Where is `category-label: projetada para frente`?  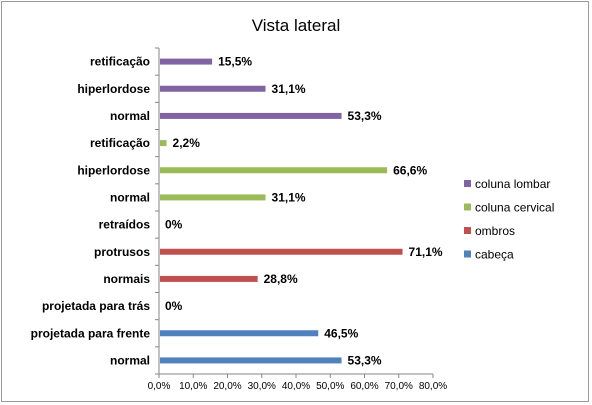 category-label: projetada para frente is located at coordinates (91, 333).